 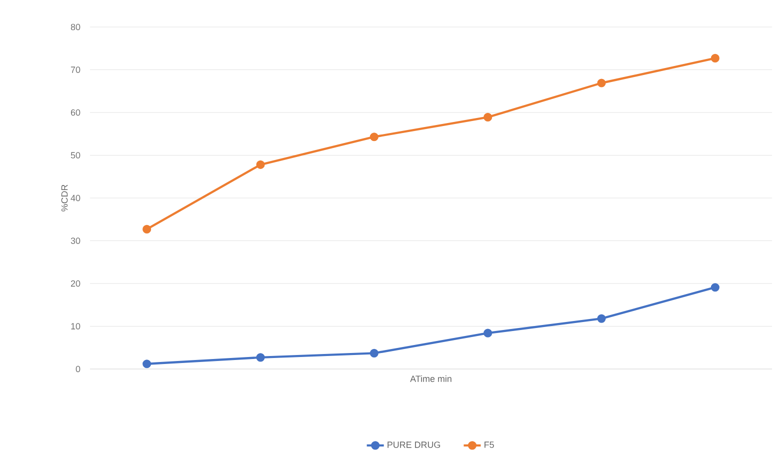 I want to click on y-tick-label: 10, so click(x=75, y=326).